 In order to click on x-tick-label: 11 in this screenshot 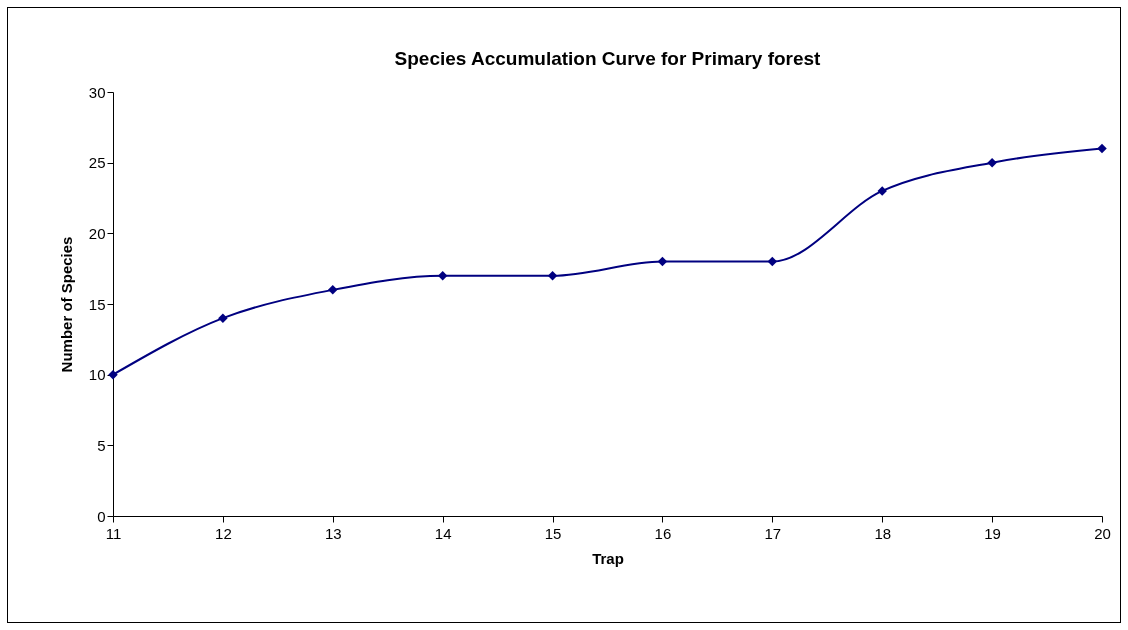, I will do `click(113, 533)`.